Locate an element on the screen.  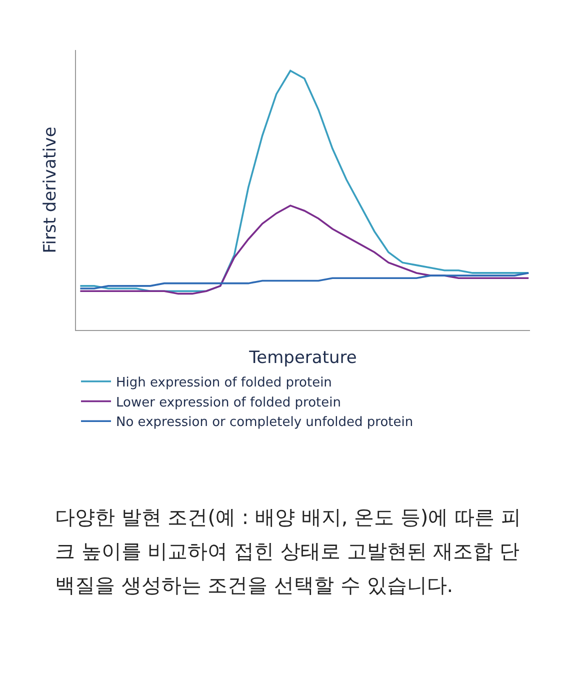
x-axis-title: Temperature is located at coordinates (302, 358).